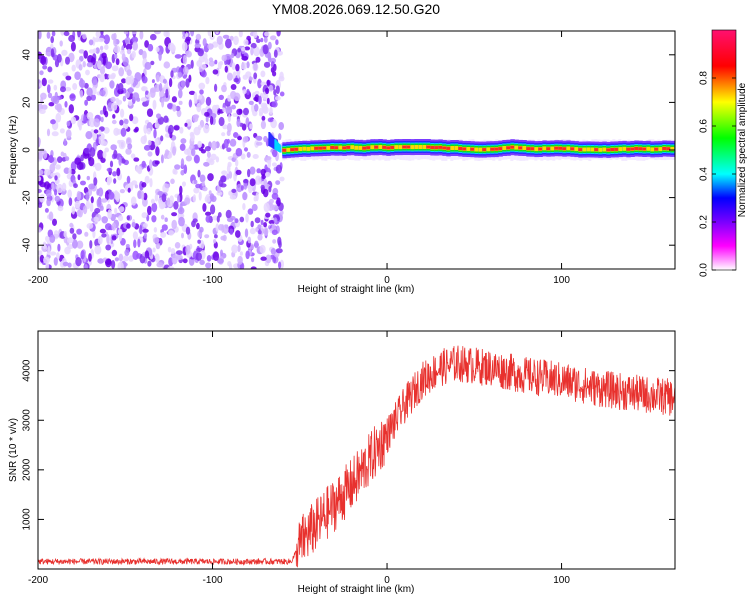 The width and height of the screenshot is (750, 600). Describe the element at coordinates (213, 580) in the screenshot. I see `snr-x-tick-label: -100` at that location.